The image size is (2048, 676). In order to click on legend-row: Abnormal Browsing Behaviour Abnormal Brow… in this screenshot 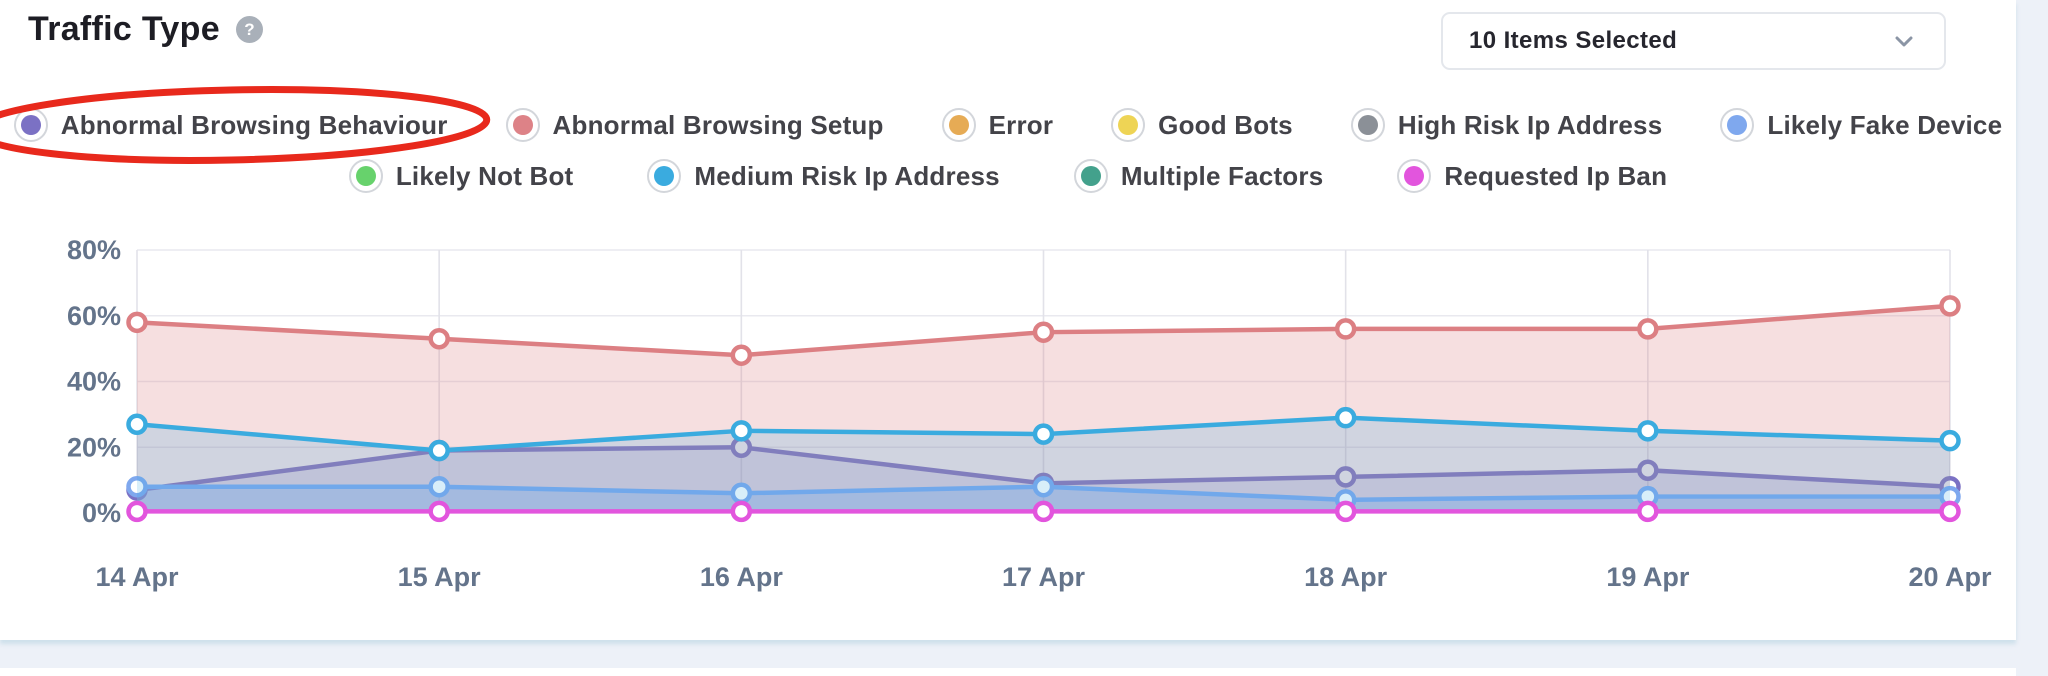, I will do `click(1008, 125)`.